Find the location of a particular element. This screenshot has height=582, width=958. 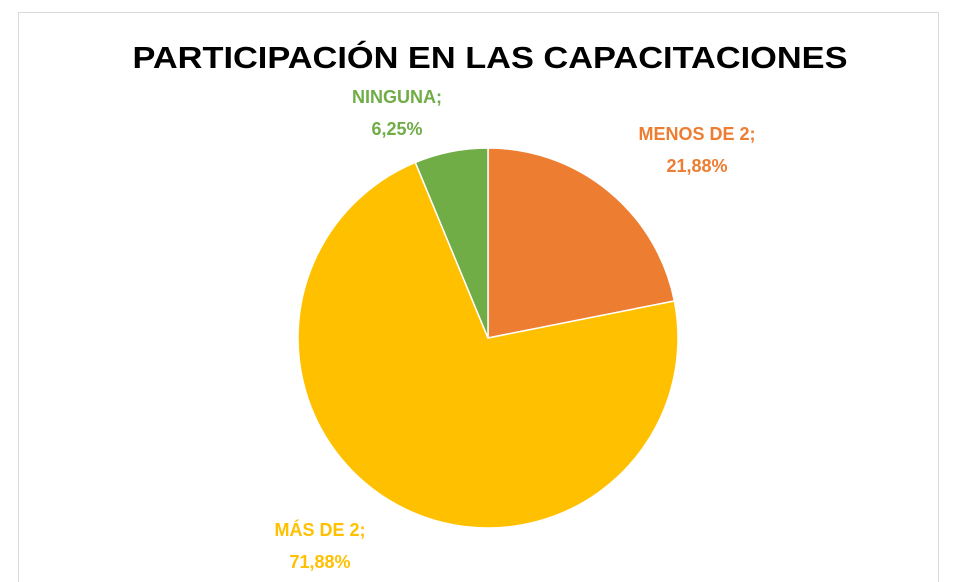

data-label-category: NINGUNA; is located at coordinates (397, 97).